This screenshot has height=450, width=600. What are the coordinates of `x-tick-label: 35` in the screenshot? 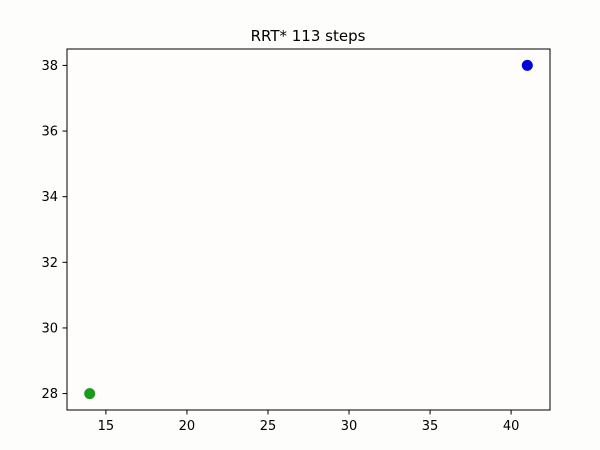 It's located at (430, 426).